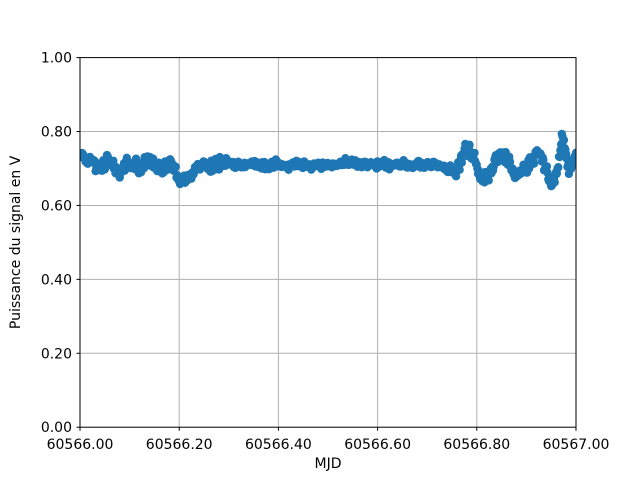  Describe the element at coordinates (328, 464) in the screenshot. I see `x-axis-label: MJD` at that location.